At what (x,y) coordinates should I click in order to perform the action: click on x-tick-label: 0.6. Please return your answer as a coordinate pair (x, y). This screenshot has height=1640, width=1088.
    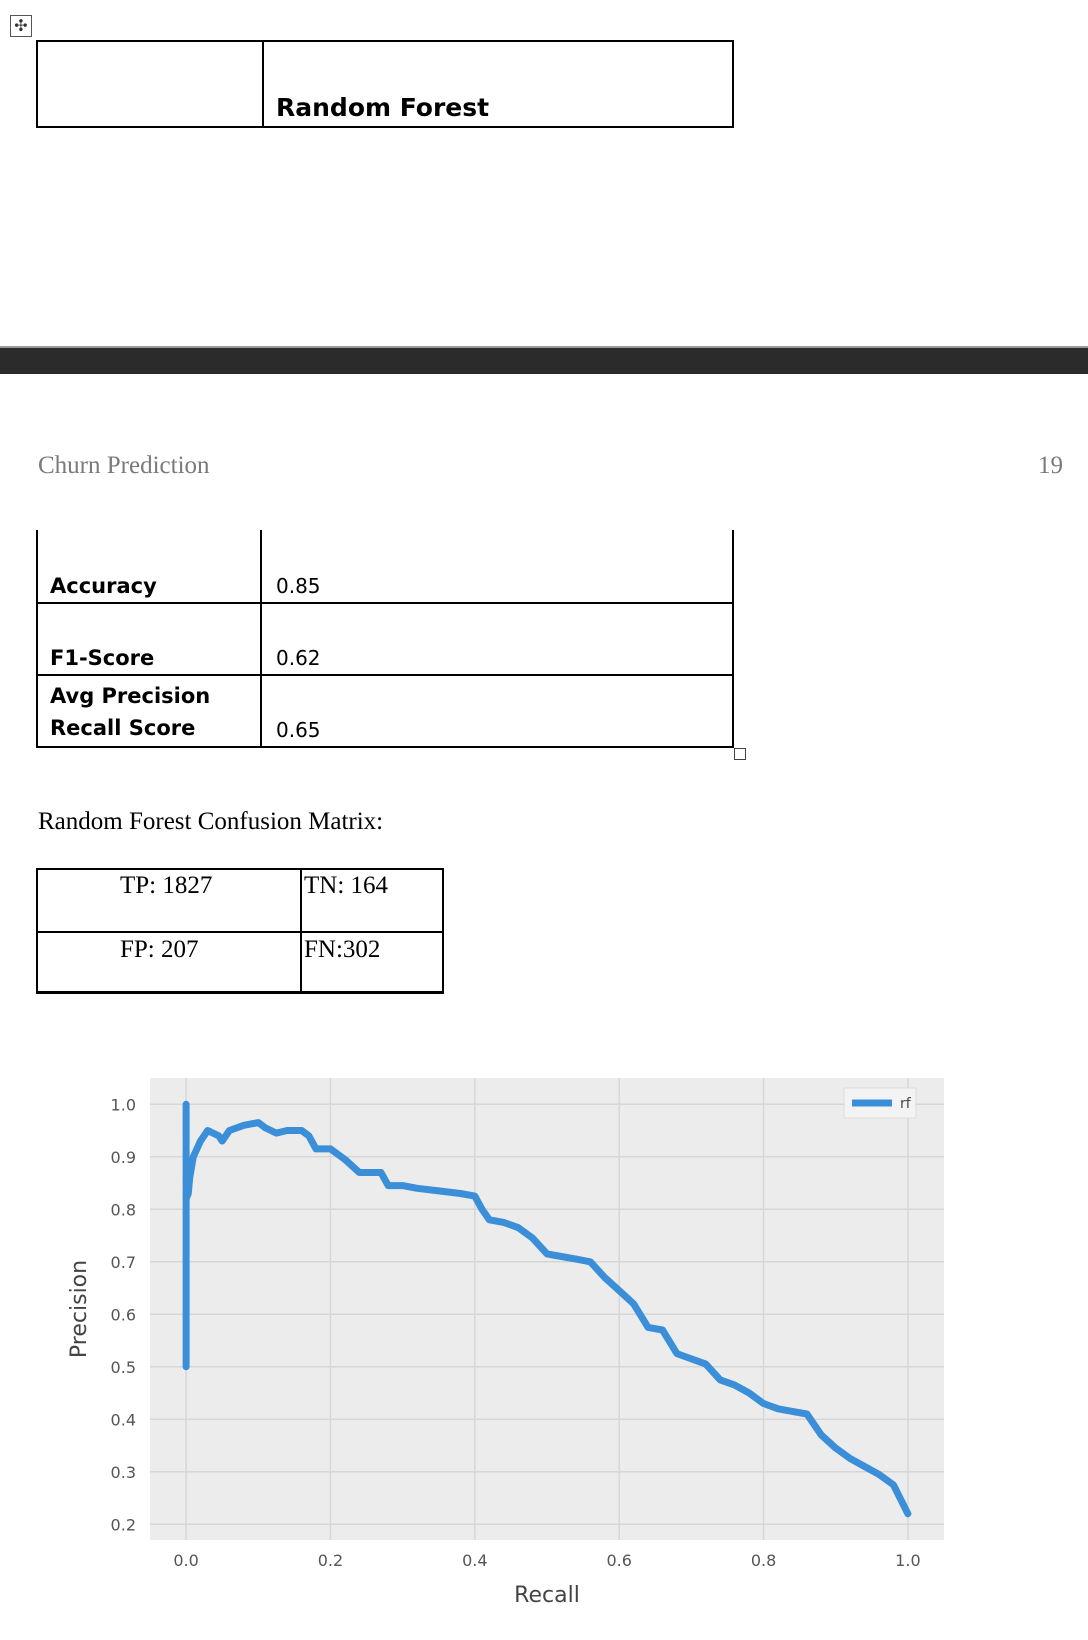
    Looking at the image, I should click on (618, 1560).